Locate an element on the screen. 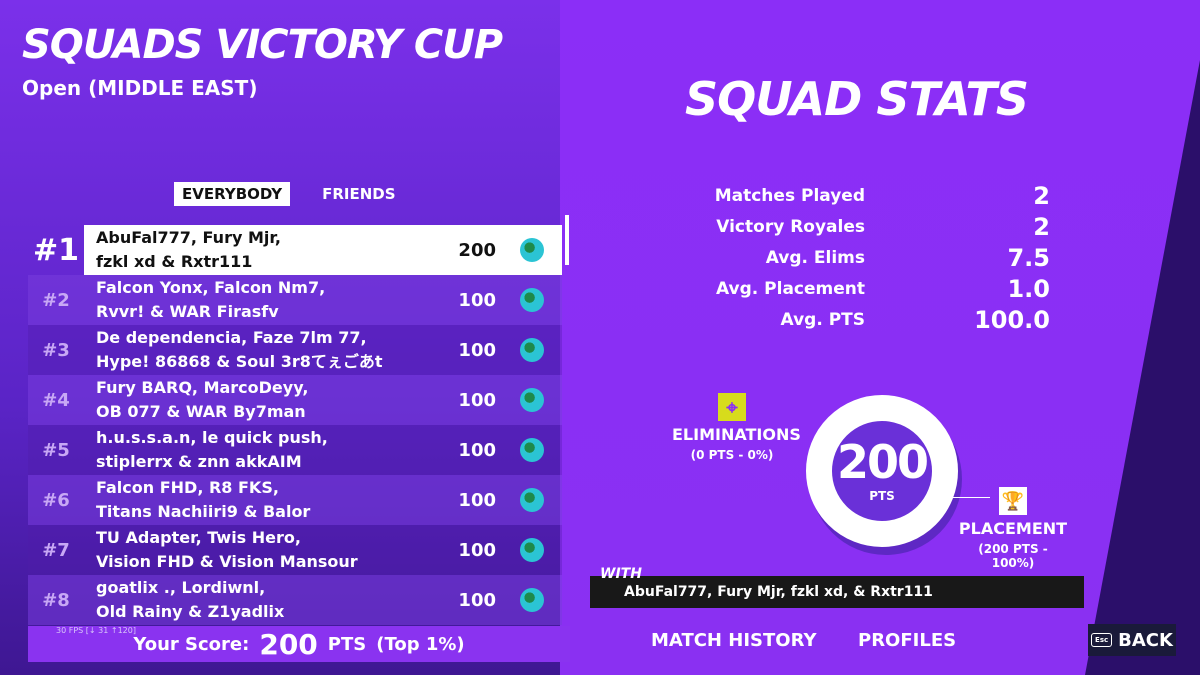 This screenshot has width=1200, height=675. team-names-line1: TU Adapter, Twis Hero, is located at coordinates (198, 537).